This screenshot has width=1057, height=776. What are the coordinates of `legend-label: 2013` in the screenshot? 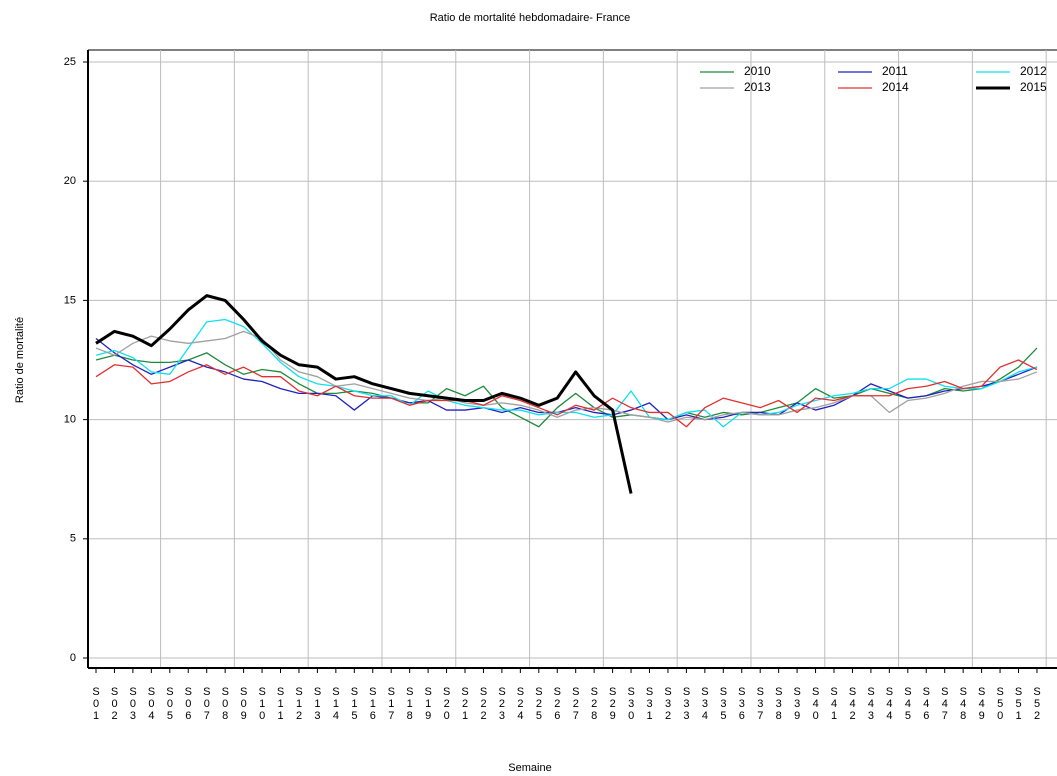 It's located at (757, 87).